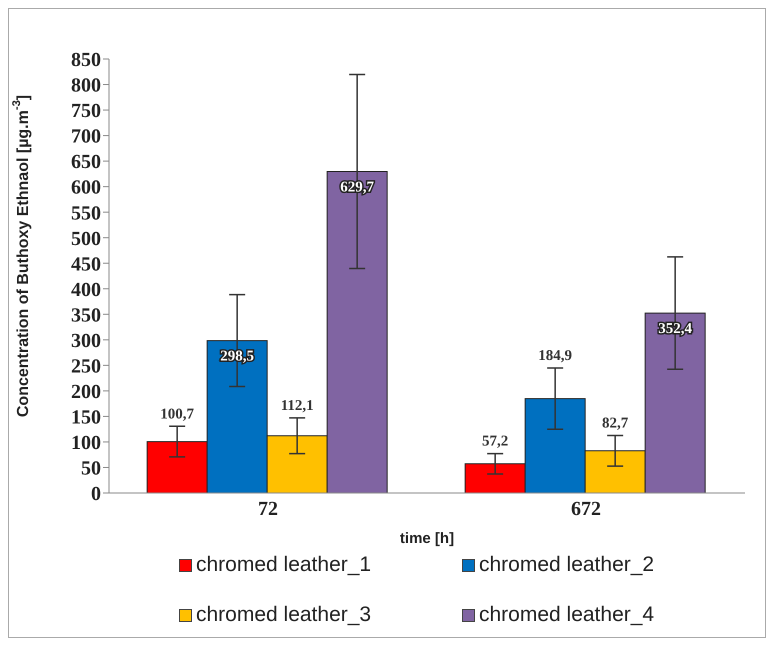  Describe the element at coordinates (91, 469) in the screenshot. I see `y-tick-label: 50` at that location.